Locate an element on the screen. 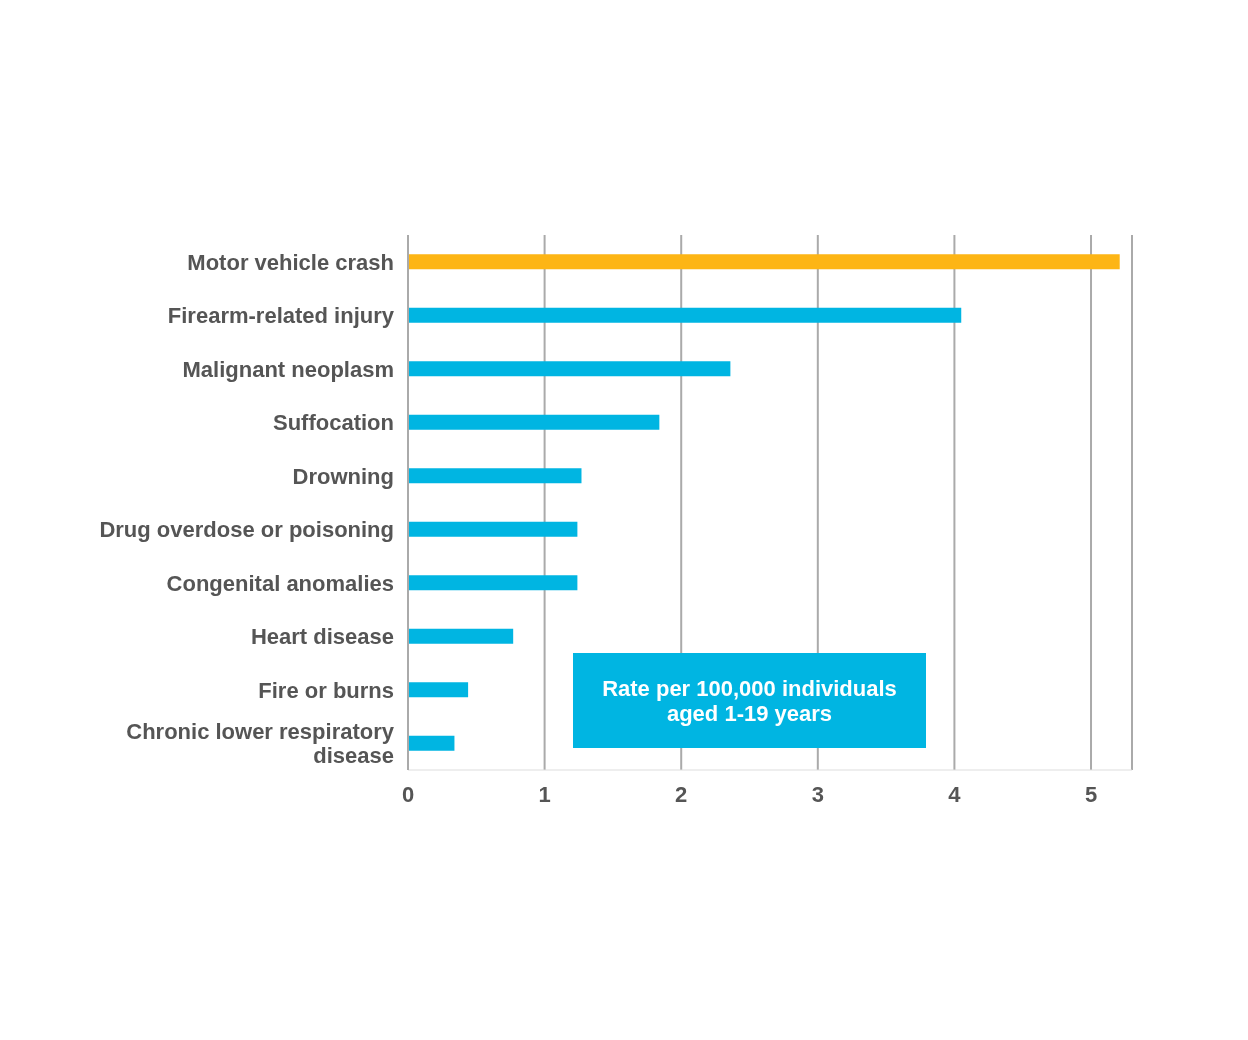 This screenshot has height=1040, width=1248. x-tick-label: 5 is located at coordinates (1091, 794).